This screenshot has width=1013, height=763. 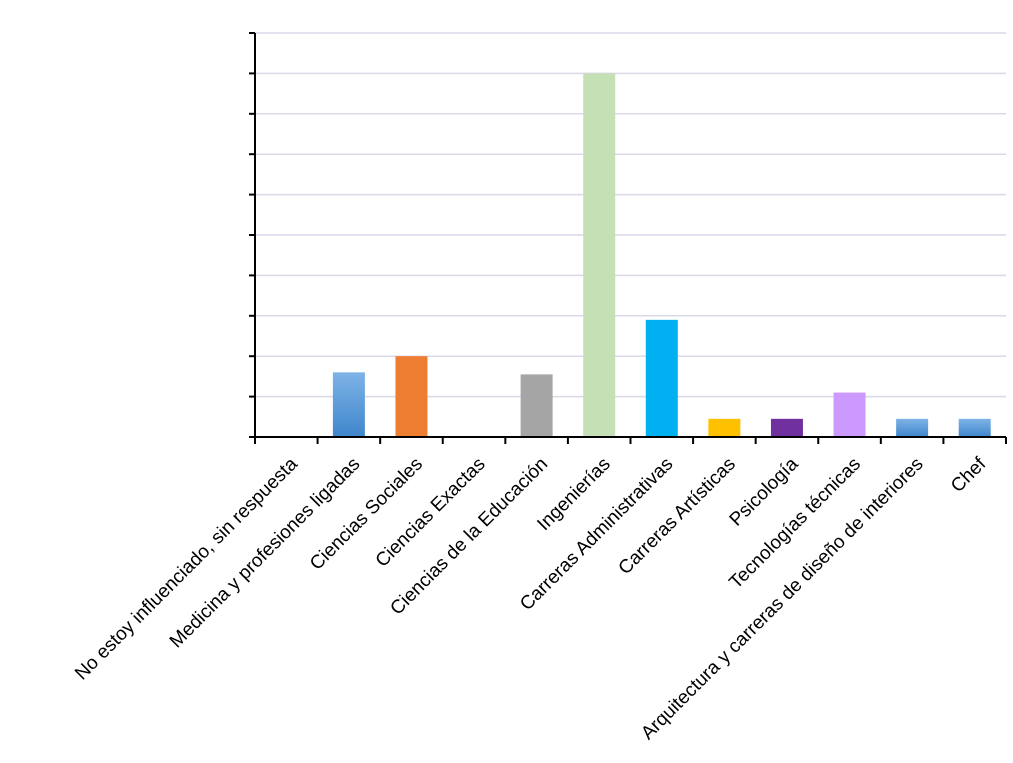 What do you see at coordinates (431, 513) in the screenshot?
I see `x-tick-label: Ciencias Exactas` at bounding box center [431, 513].